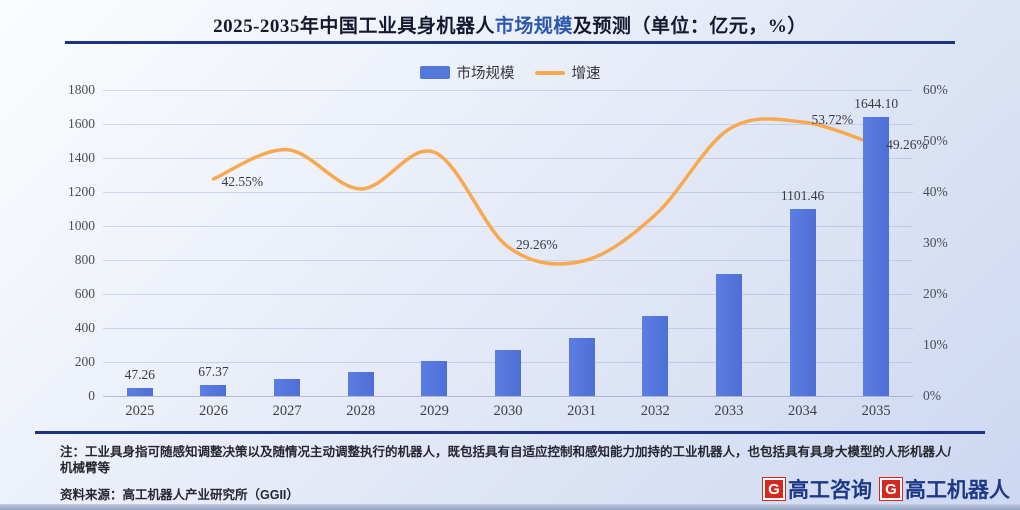 Image resolution: width=1020 pixels, height=510 pixels. Describe the element at coordinates (287, 387) in the screenshot. I see `bar-2027` at that location.